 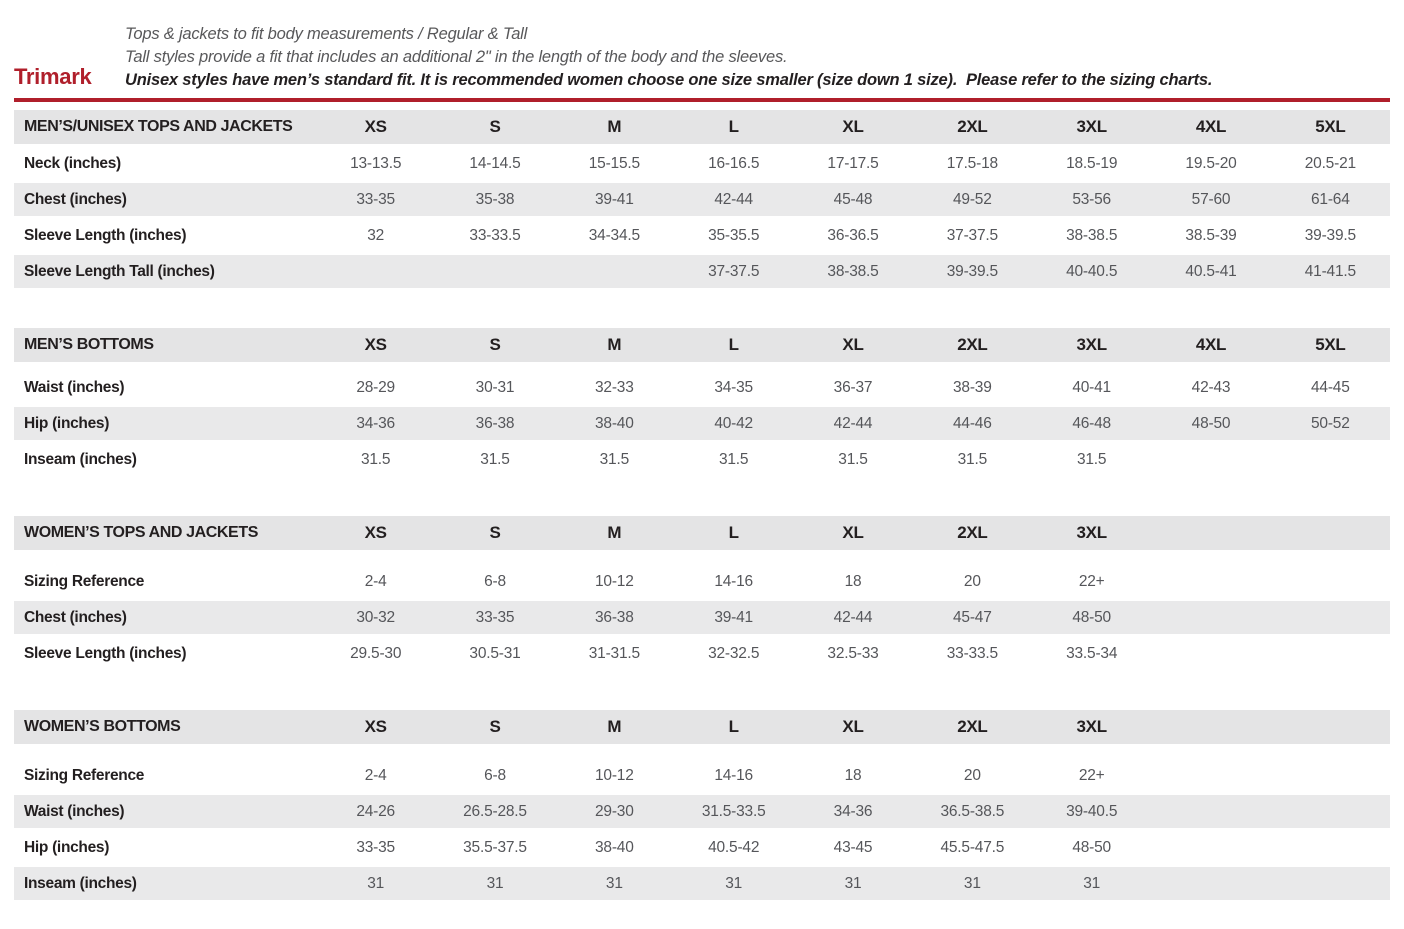 What do you see at coordinates (734, 163) in the screenshot?
I see `size-value-cell: 16-16.5` at bounding box center [734, 163].